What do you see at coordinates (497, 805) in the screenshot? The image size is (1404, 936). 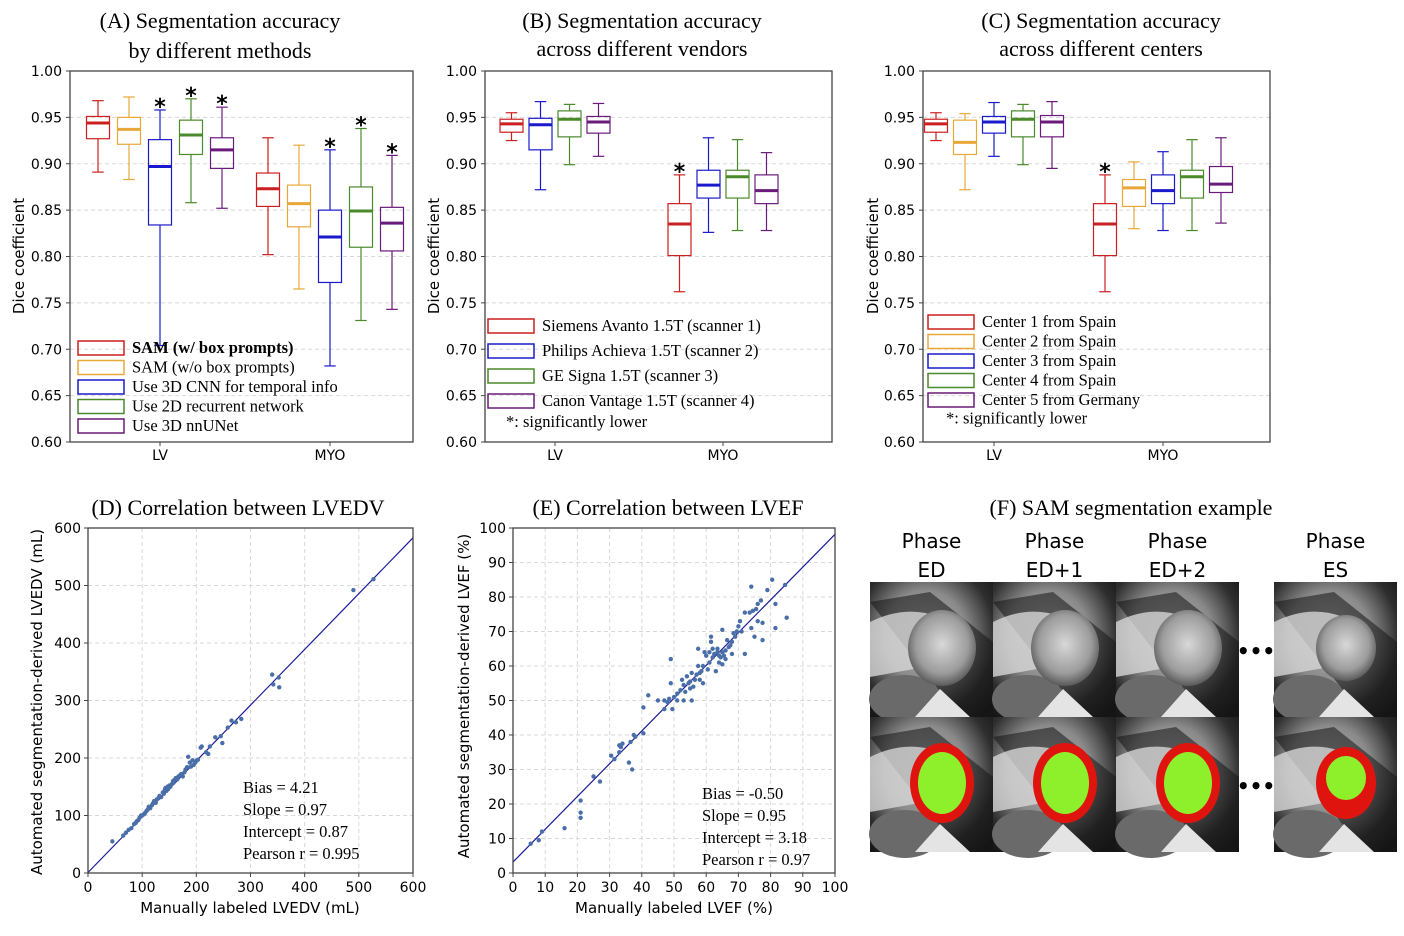 I see `y-tick-label: 20` at bounding box center [497, 805].